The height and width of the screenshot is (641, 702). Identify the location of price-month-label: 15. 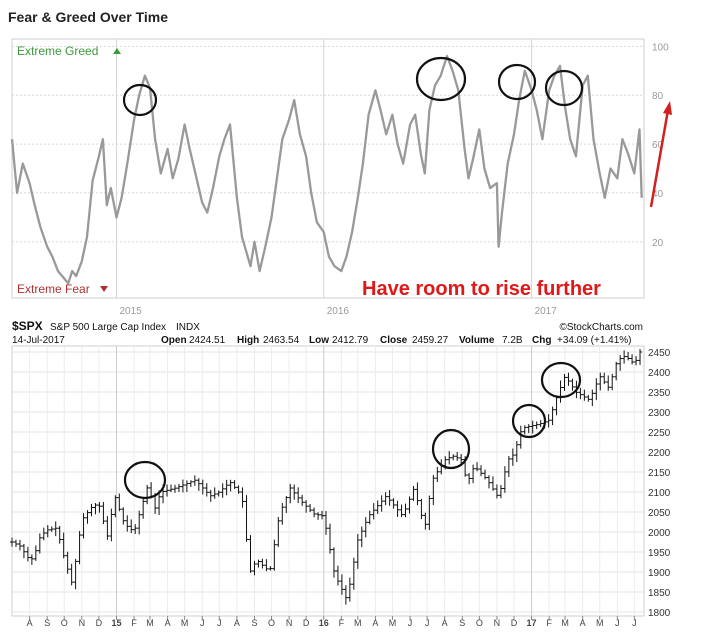
(116, 623).